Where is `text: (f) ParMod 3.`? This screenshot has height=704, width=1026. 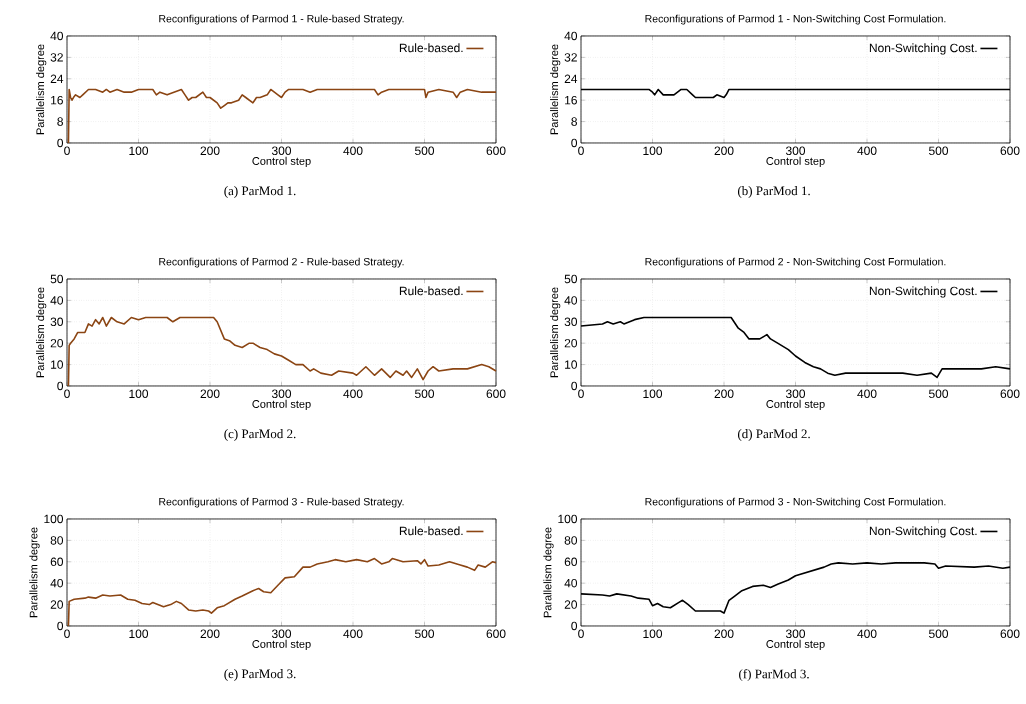
text: (f) ParMod 3. is located at coordinates (774, 675).